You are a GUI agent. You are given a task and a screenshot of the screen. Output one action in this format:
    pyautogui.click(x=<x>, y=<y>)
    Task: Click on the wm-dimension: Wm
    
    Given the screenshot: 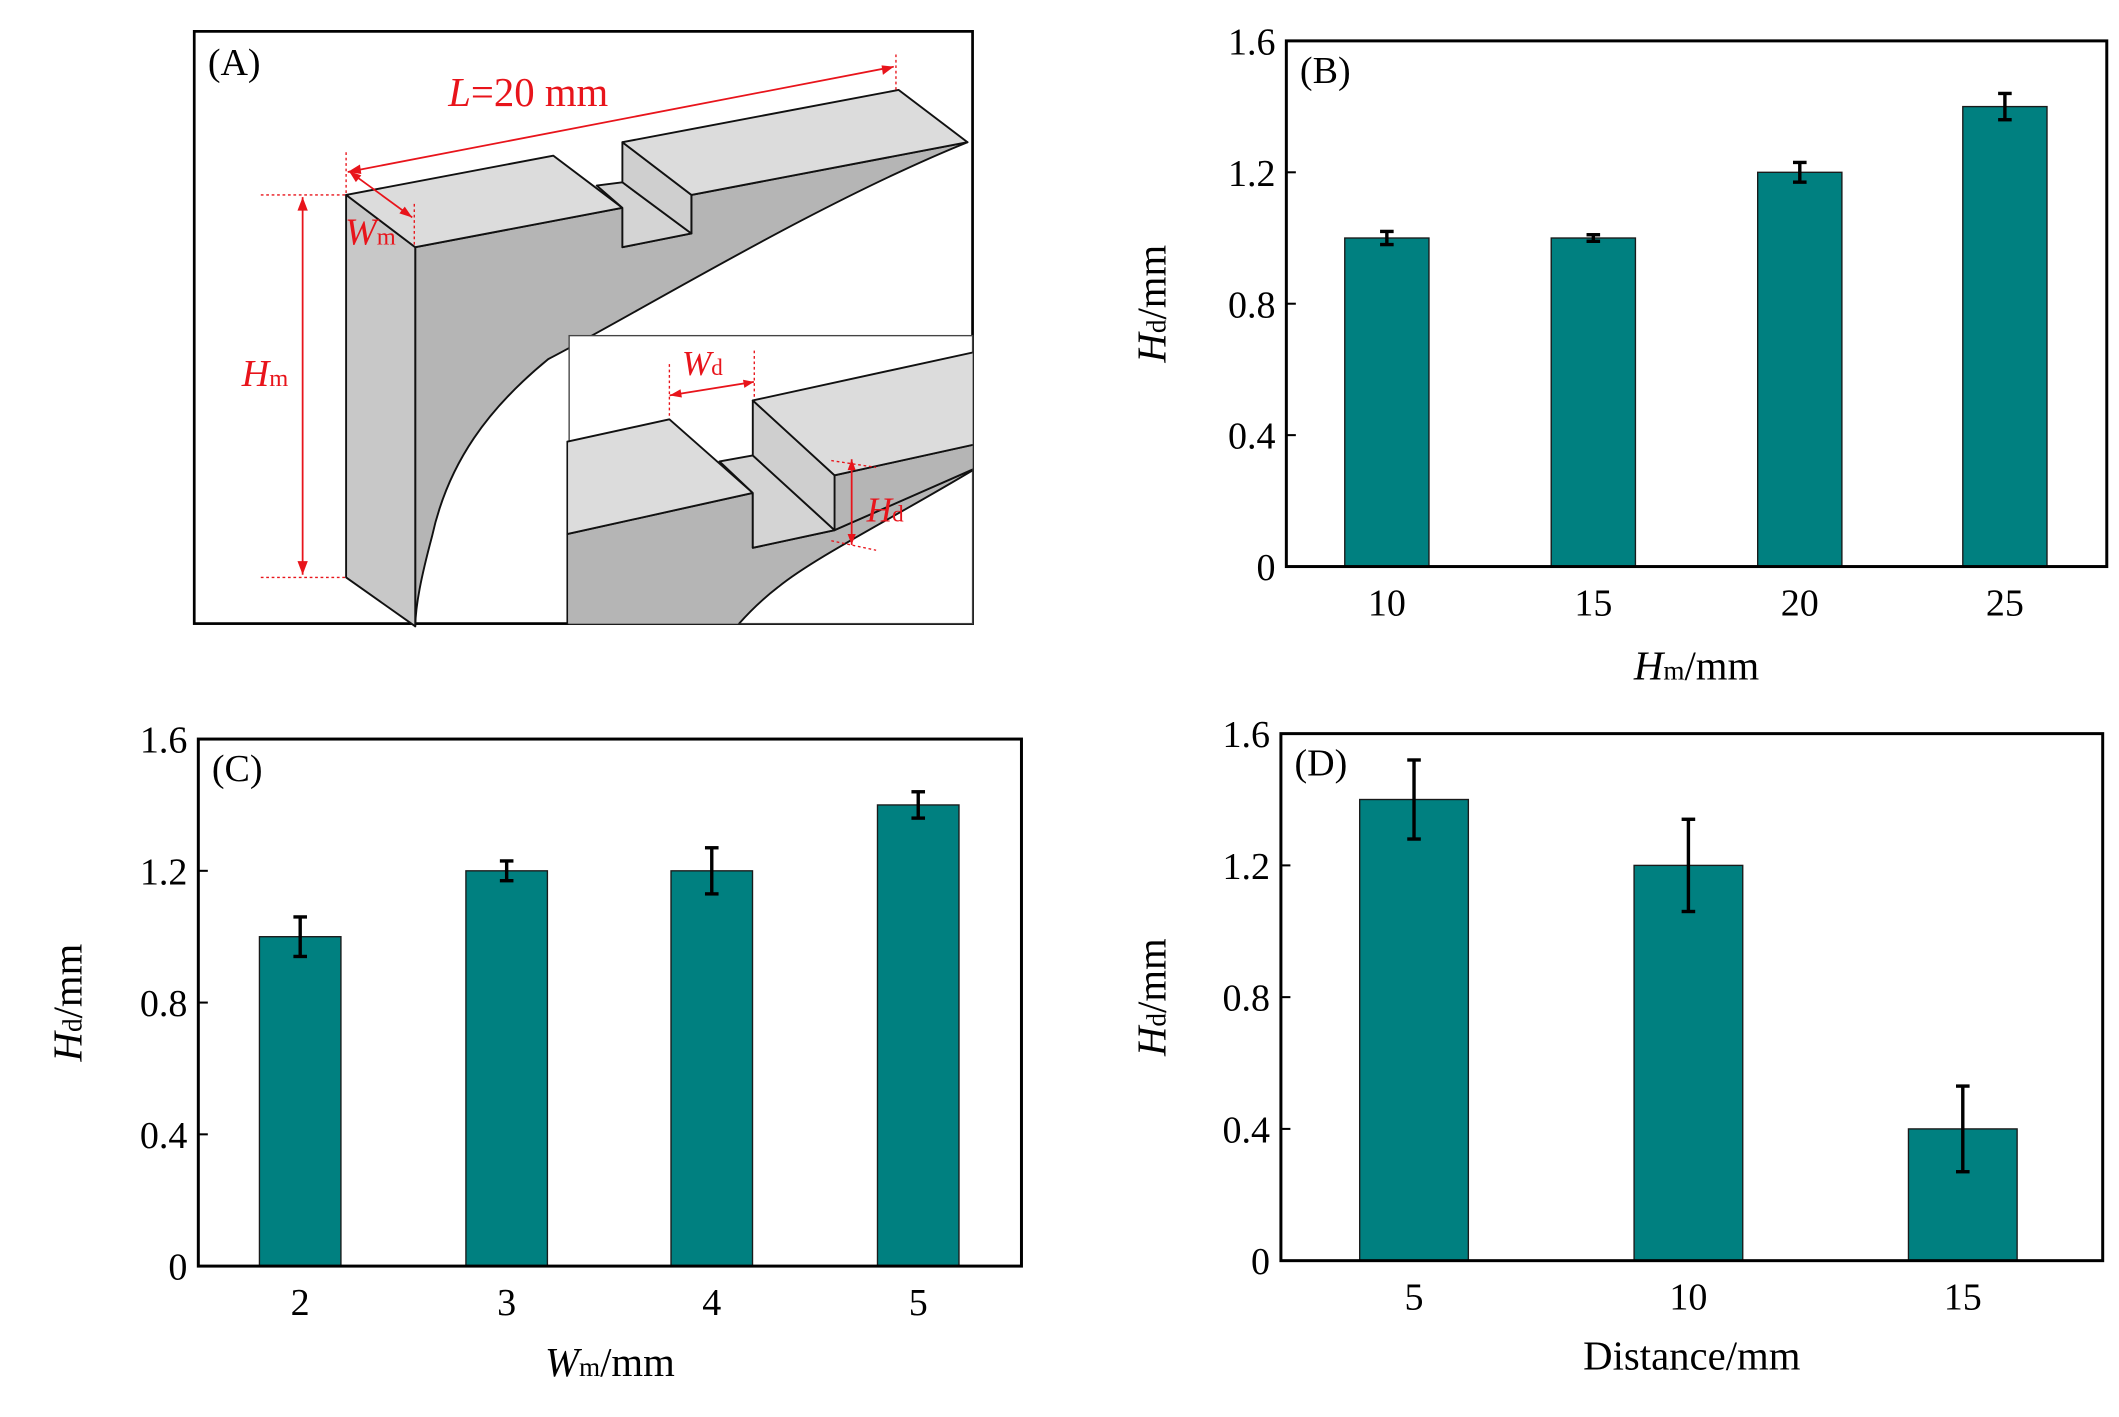 What is the action you would take?
    pyautogui.click(x=380, y=212)
    